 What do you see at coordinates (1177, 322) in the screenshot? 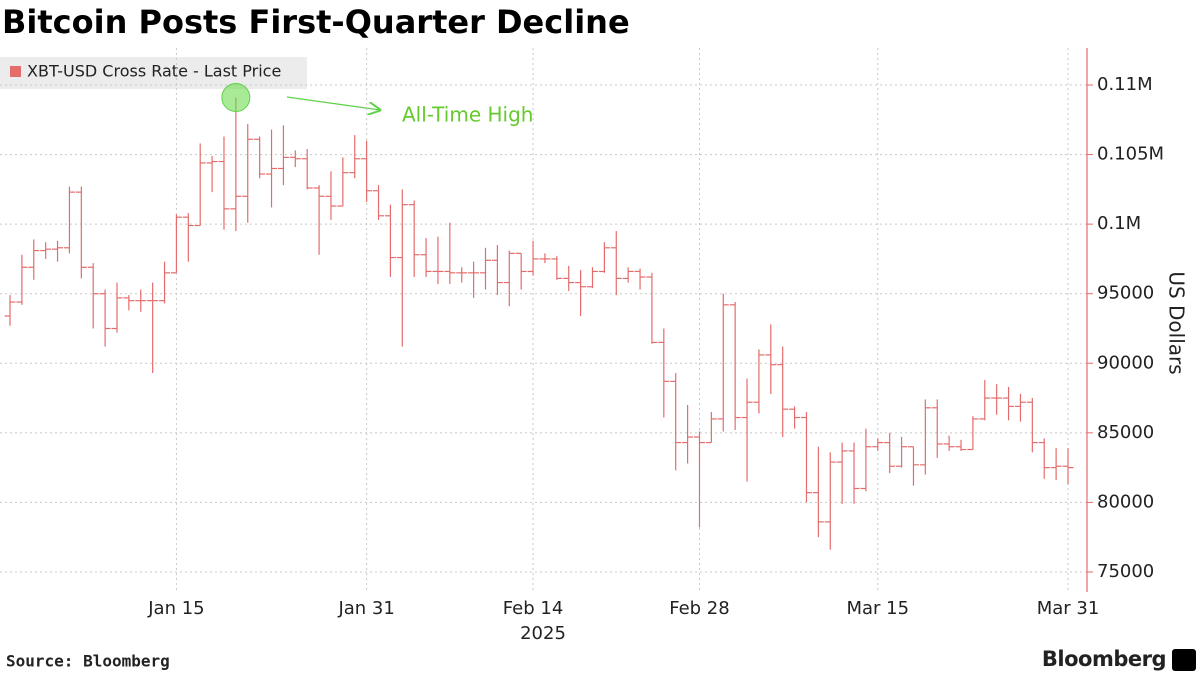
I see `y-axis-label: US Dollars` at bounding box center [1177, 322].